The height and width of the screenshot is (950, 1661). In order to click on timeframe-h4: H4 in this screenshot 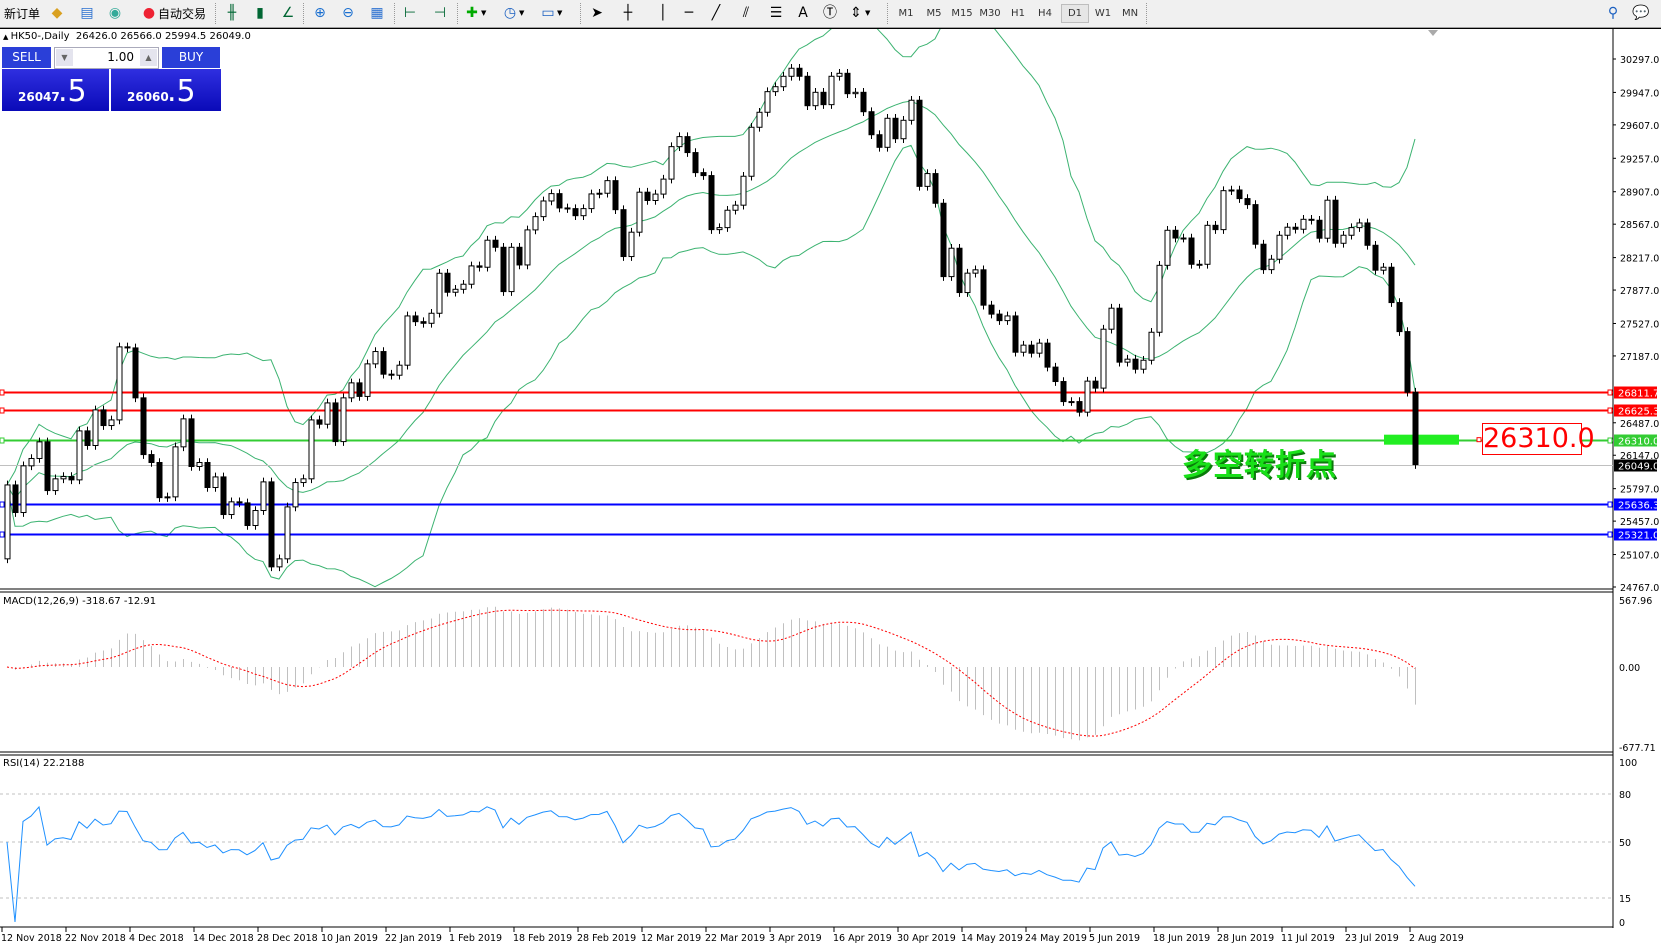, I will do `click(1045, 13)`.